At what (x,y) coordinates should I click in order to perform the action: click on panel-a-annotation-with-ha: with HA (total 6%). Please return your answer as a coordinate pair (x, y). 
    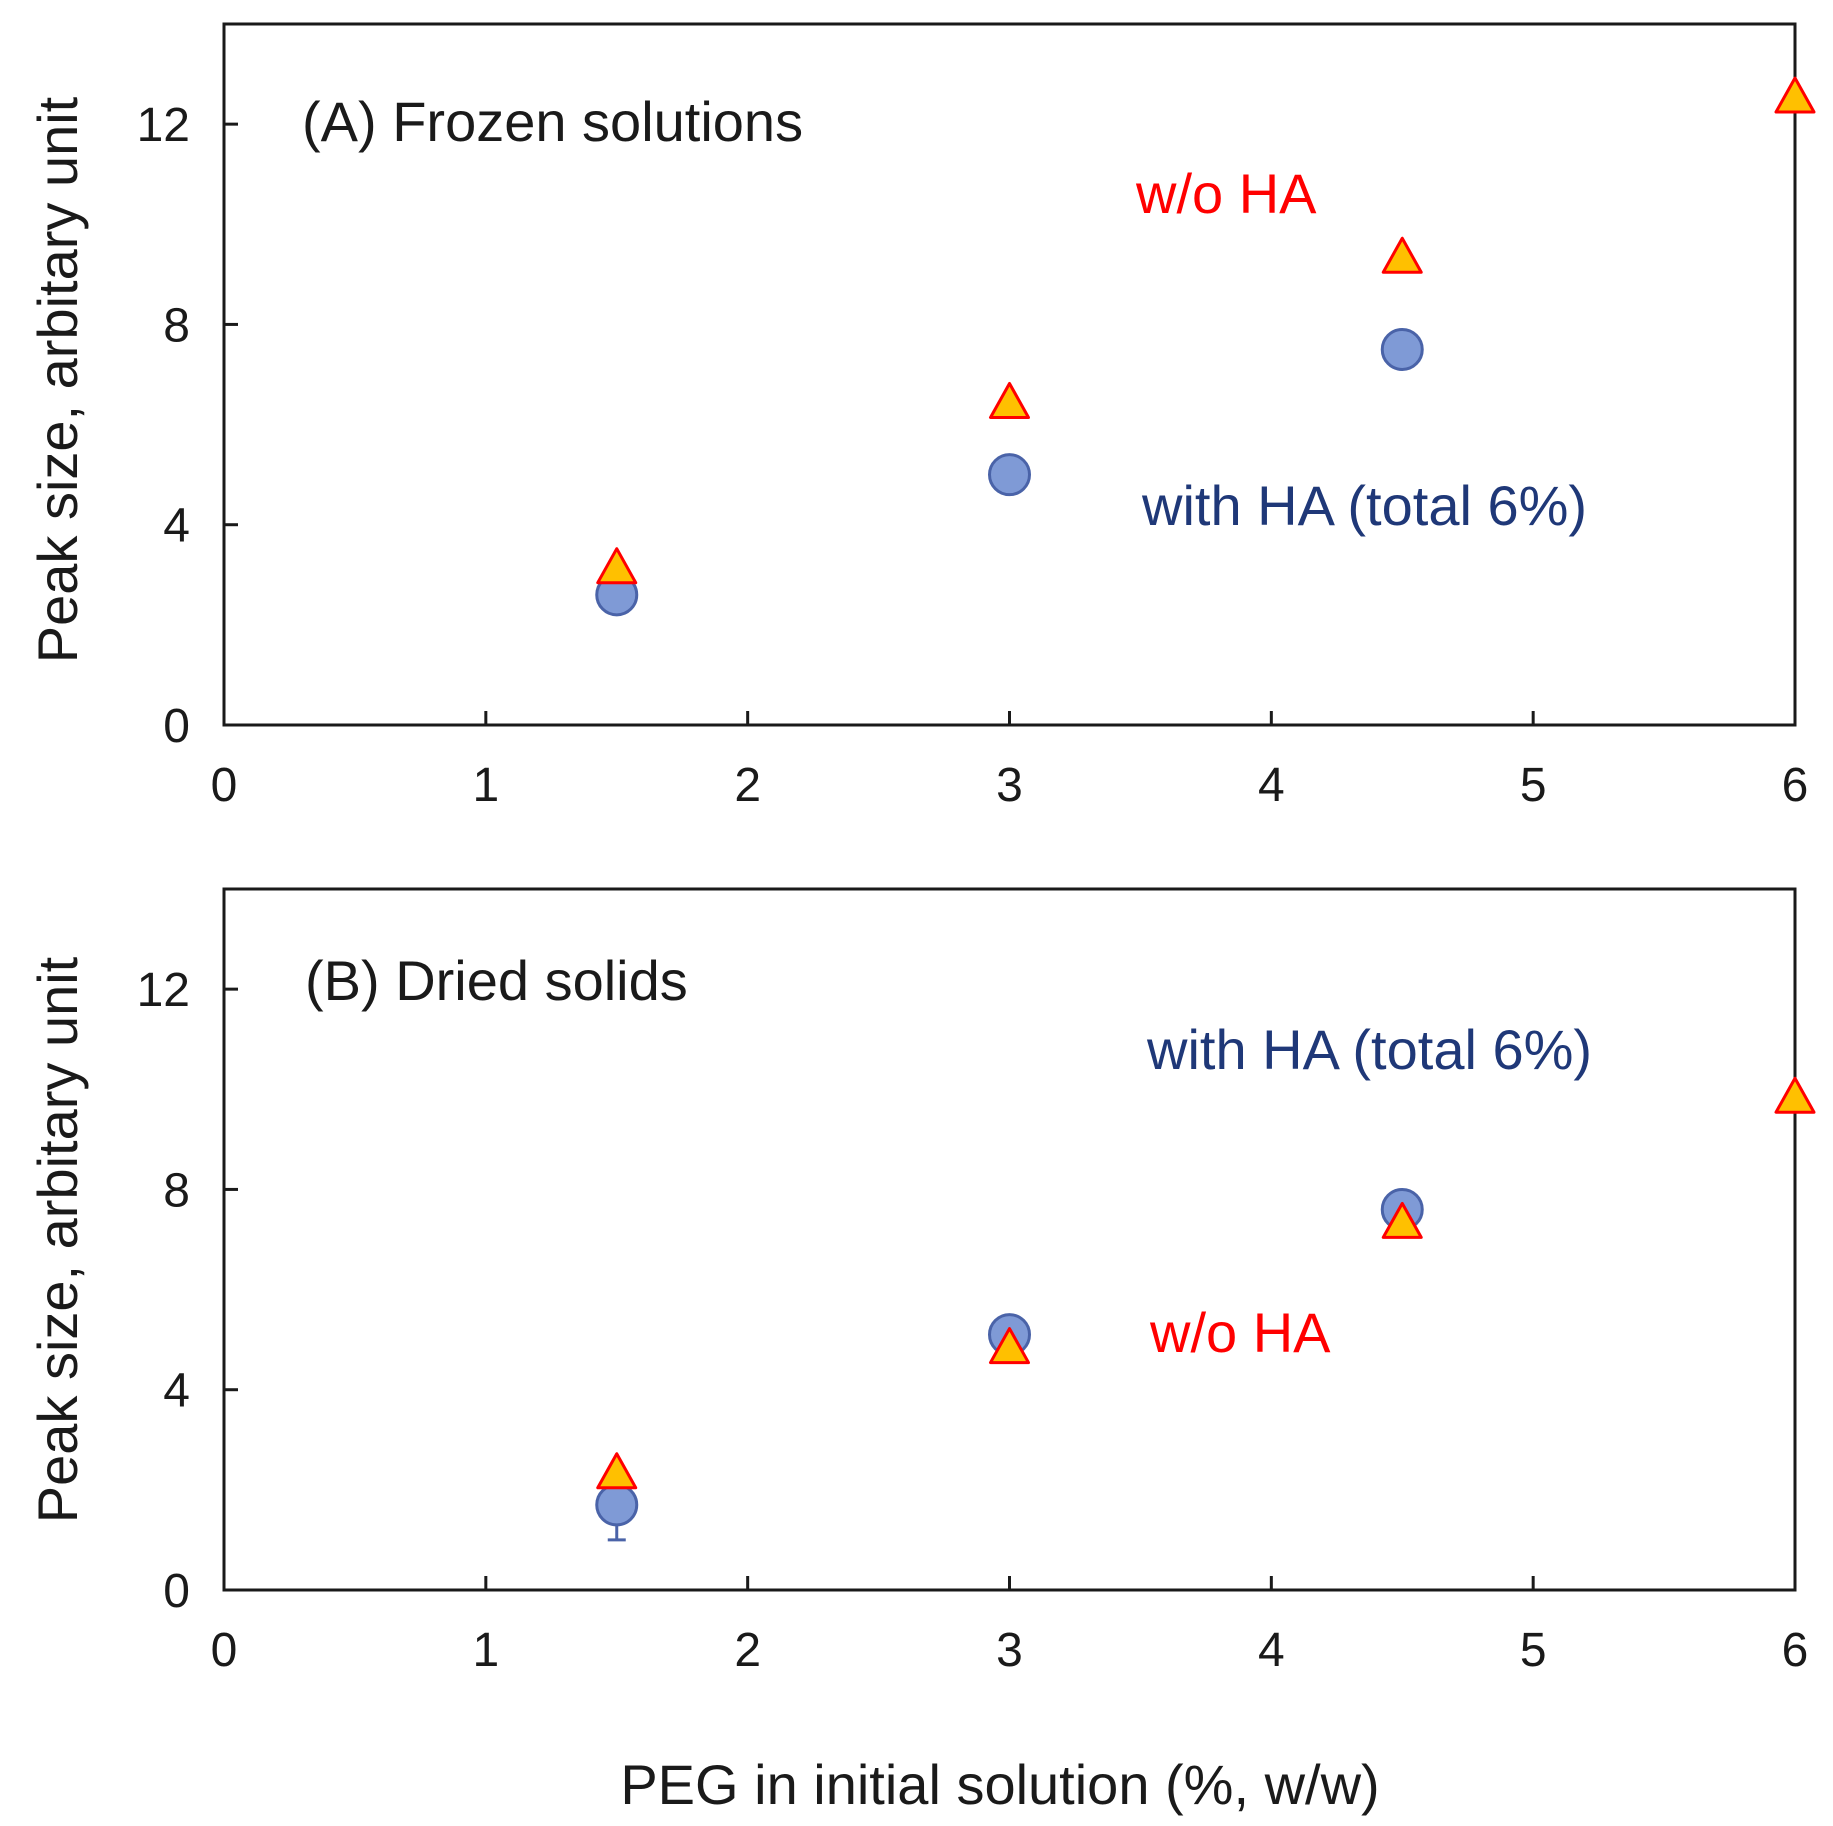
    Looking at the image, I should click on (1364, 505).